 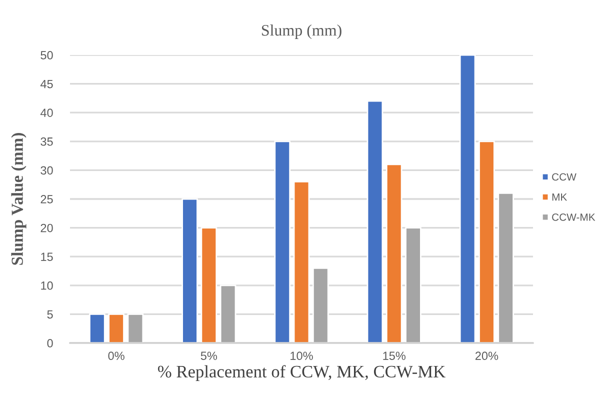 What do you see at coordinates (50, 343) in the screenshot?
I see `y-tick-label: 0` at bounding box center [50, 343].